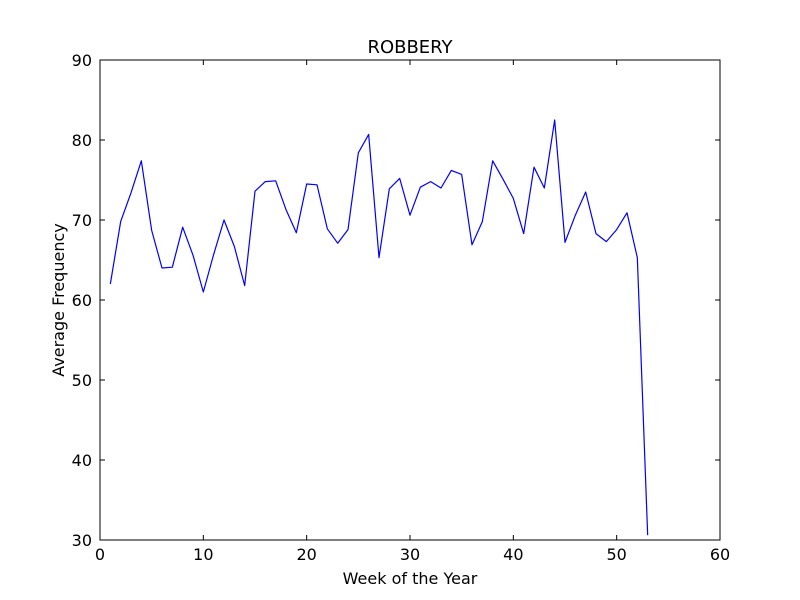  Describe the element at coordinates (410, 578) in the screenshot. I see `x-axis-title: Week of the Year` at that location.